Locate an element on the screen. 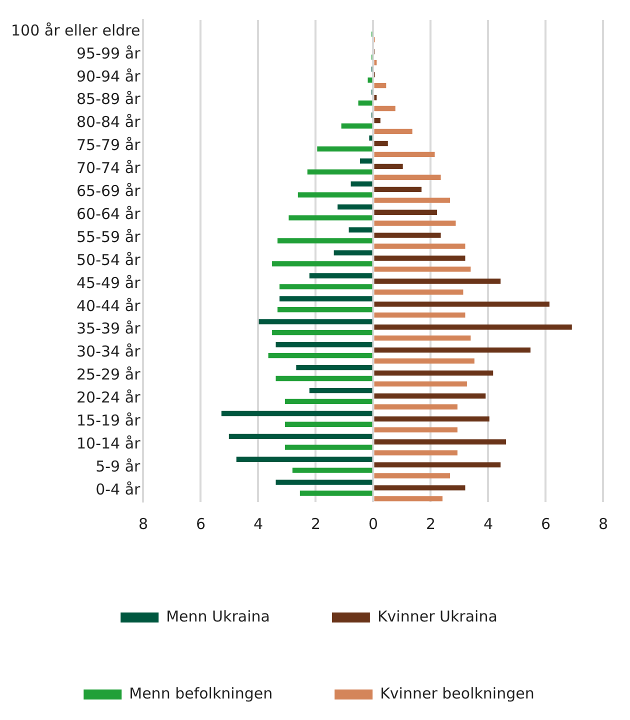 This screenshot has height=720, width=630. legend-label: Kvinner Ukraina is located at coordinates (437, 616).